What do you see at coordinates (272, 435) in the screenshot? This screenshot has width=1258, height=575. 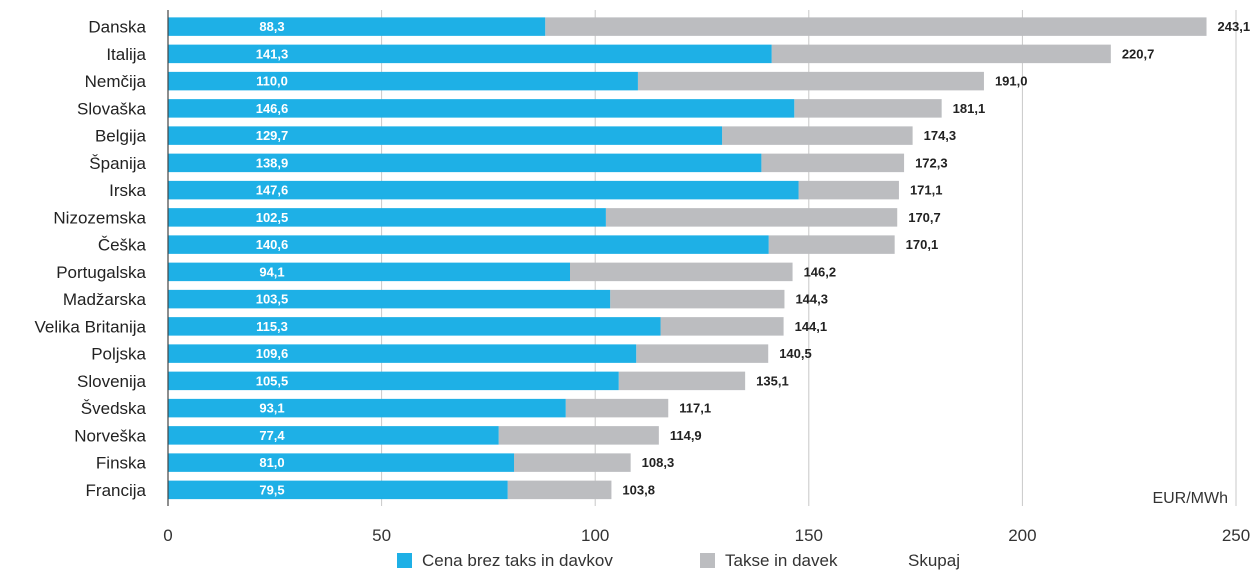 I see `data-label-base: 77,4` at bounding box center [272, 435].